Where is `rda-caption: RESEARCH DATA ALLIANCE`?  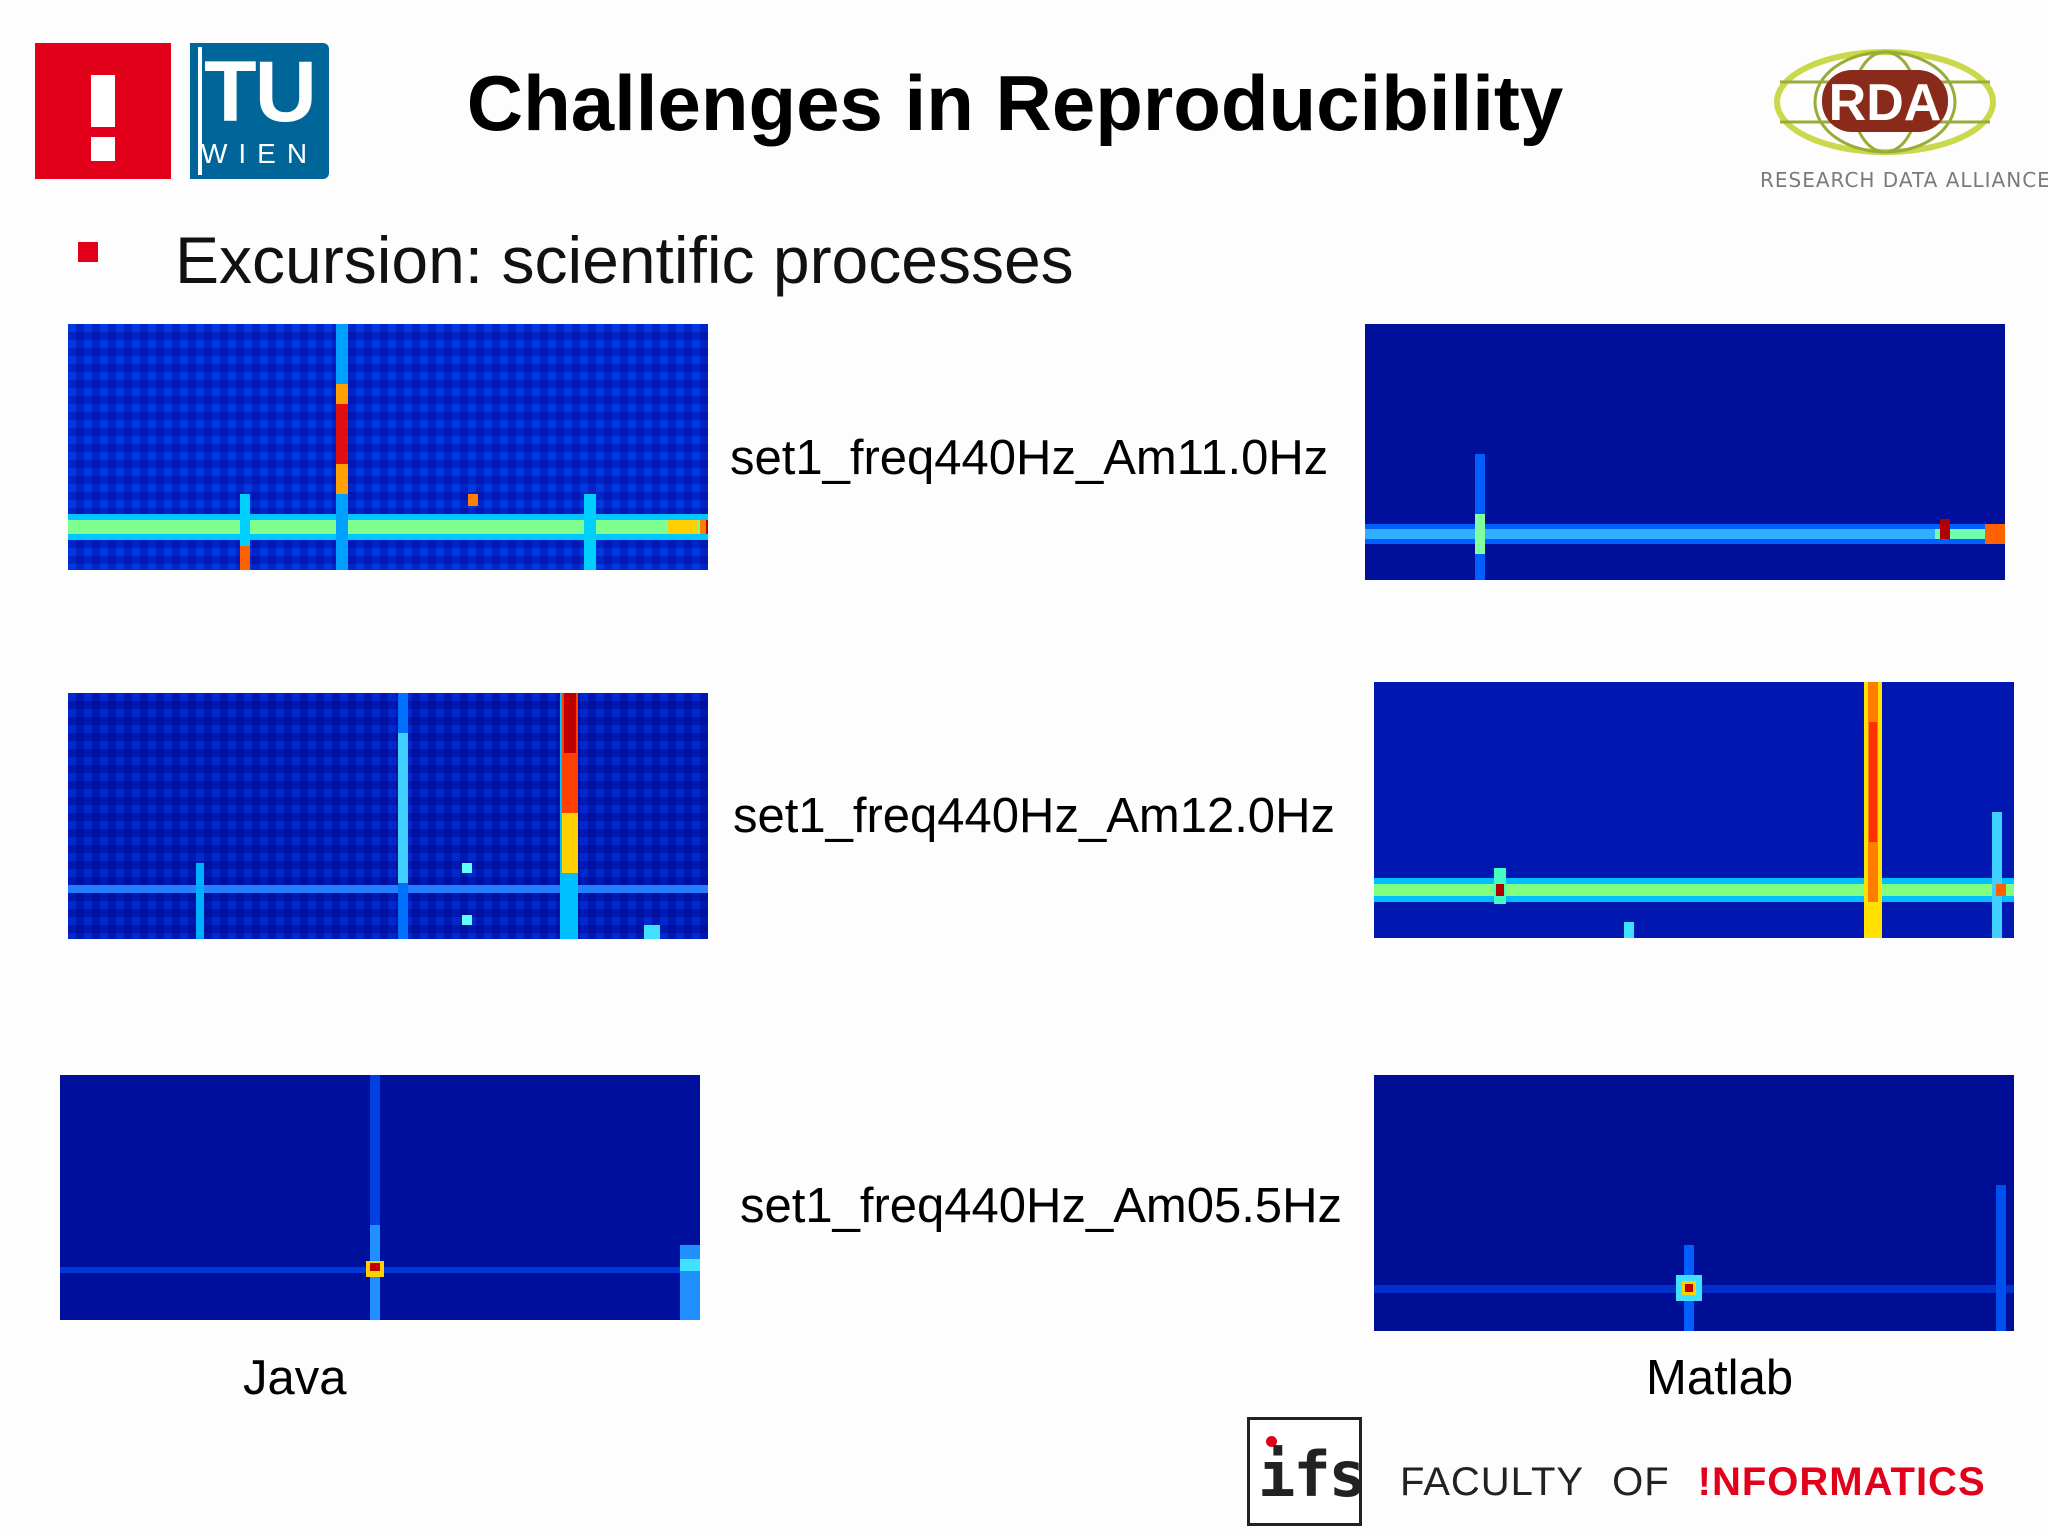 rda-caption: RESEARCH DATA ALLIANCE is located at coordinates (1904, 180).